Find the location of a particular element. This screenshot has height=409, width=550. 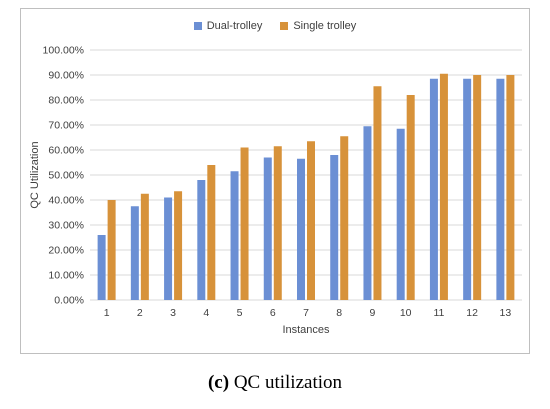

y-tick-label: 70.00% is located at coordinates (66, 126).